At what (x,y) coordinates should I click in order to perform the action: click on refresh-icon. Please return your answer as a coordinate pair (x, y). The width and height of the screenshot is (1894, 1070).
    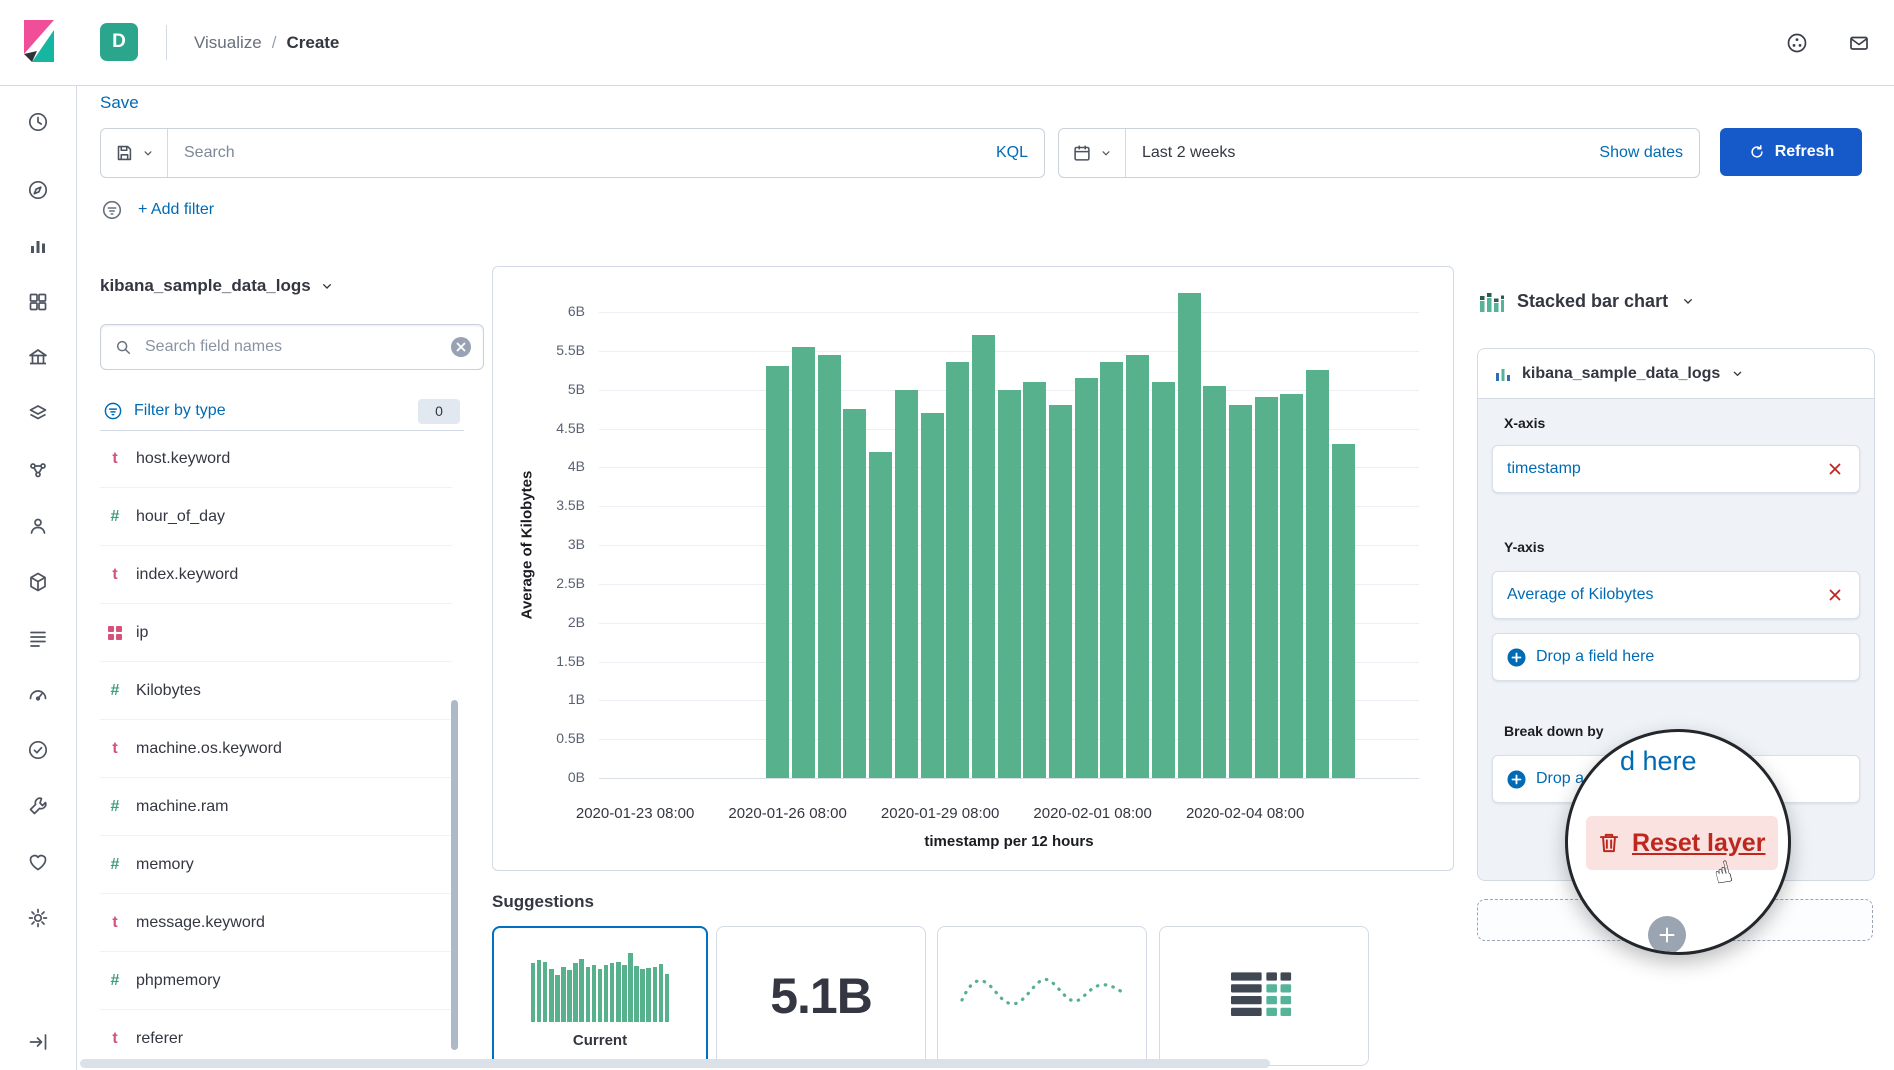
    Looking at the image, I should click on (1757, 151).